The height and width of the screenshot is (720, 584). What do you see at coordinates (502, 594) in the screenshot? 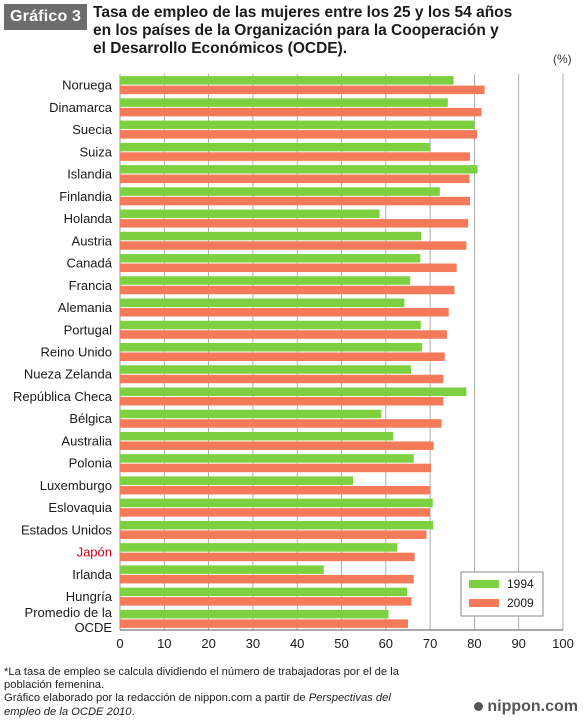
I see `legend-box` at bounding box center [502, 594].